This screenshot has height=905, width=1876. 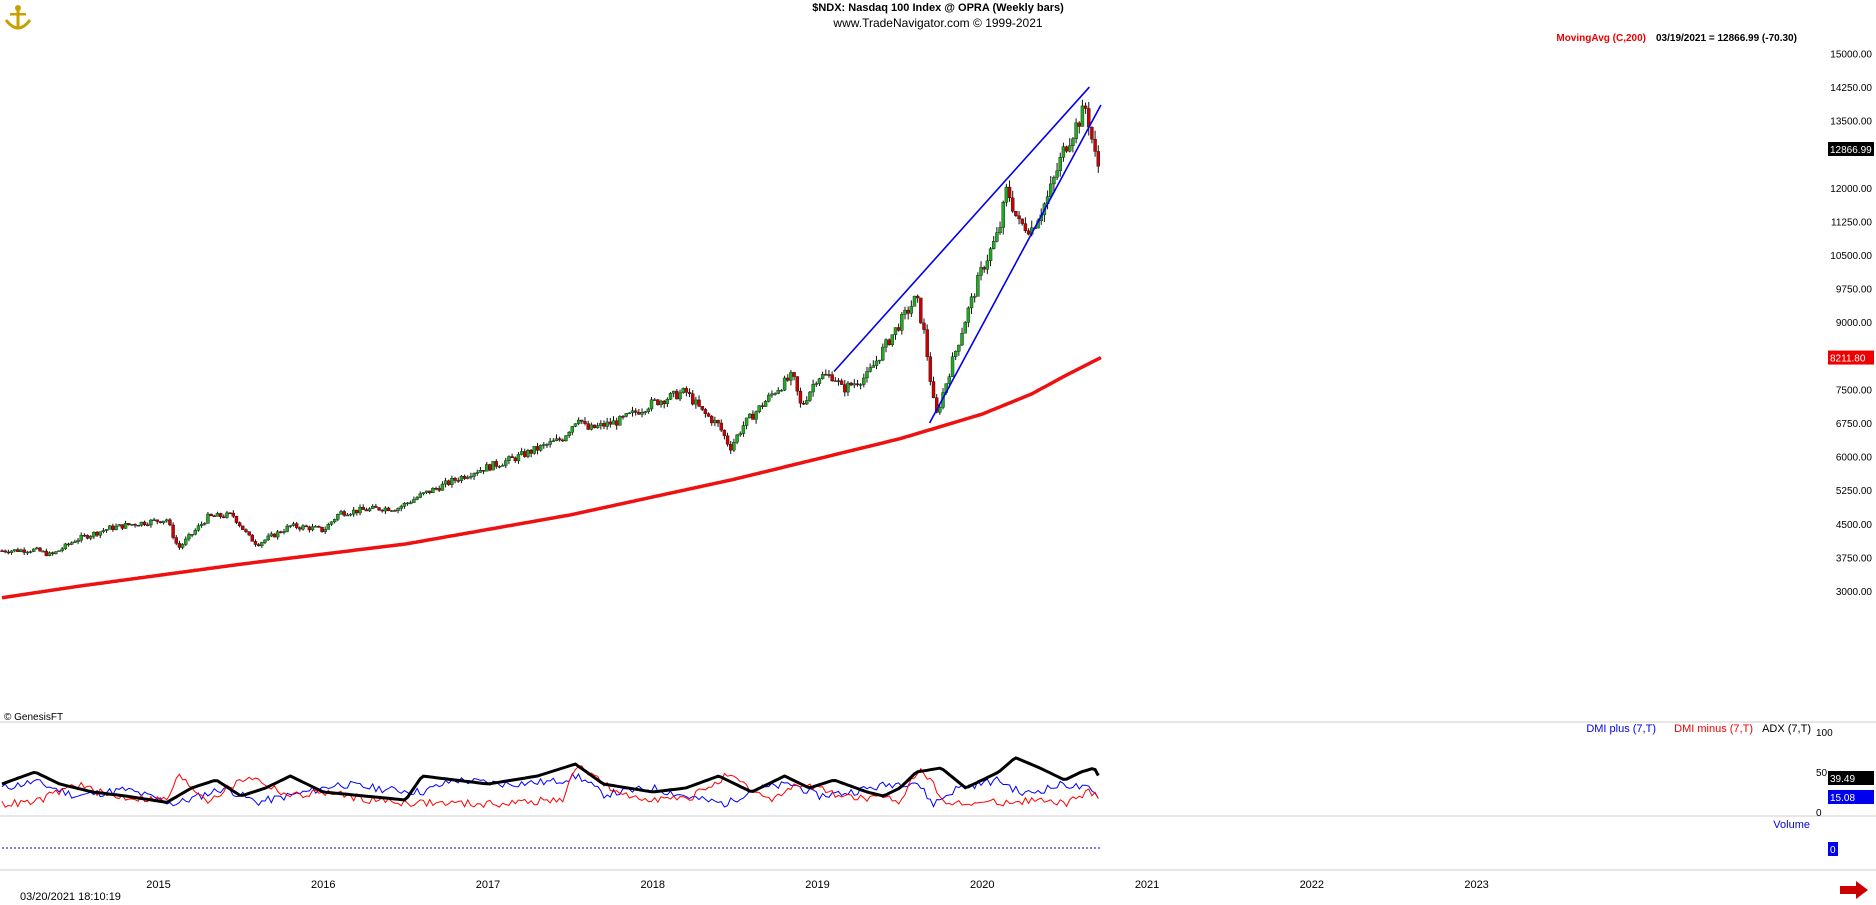 I want to click on scroll-right-arrow-icon, so click(x=1854, y=890).